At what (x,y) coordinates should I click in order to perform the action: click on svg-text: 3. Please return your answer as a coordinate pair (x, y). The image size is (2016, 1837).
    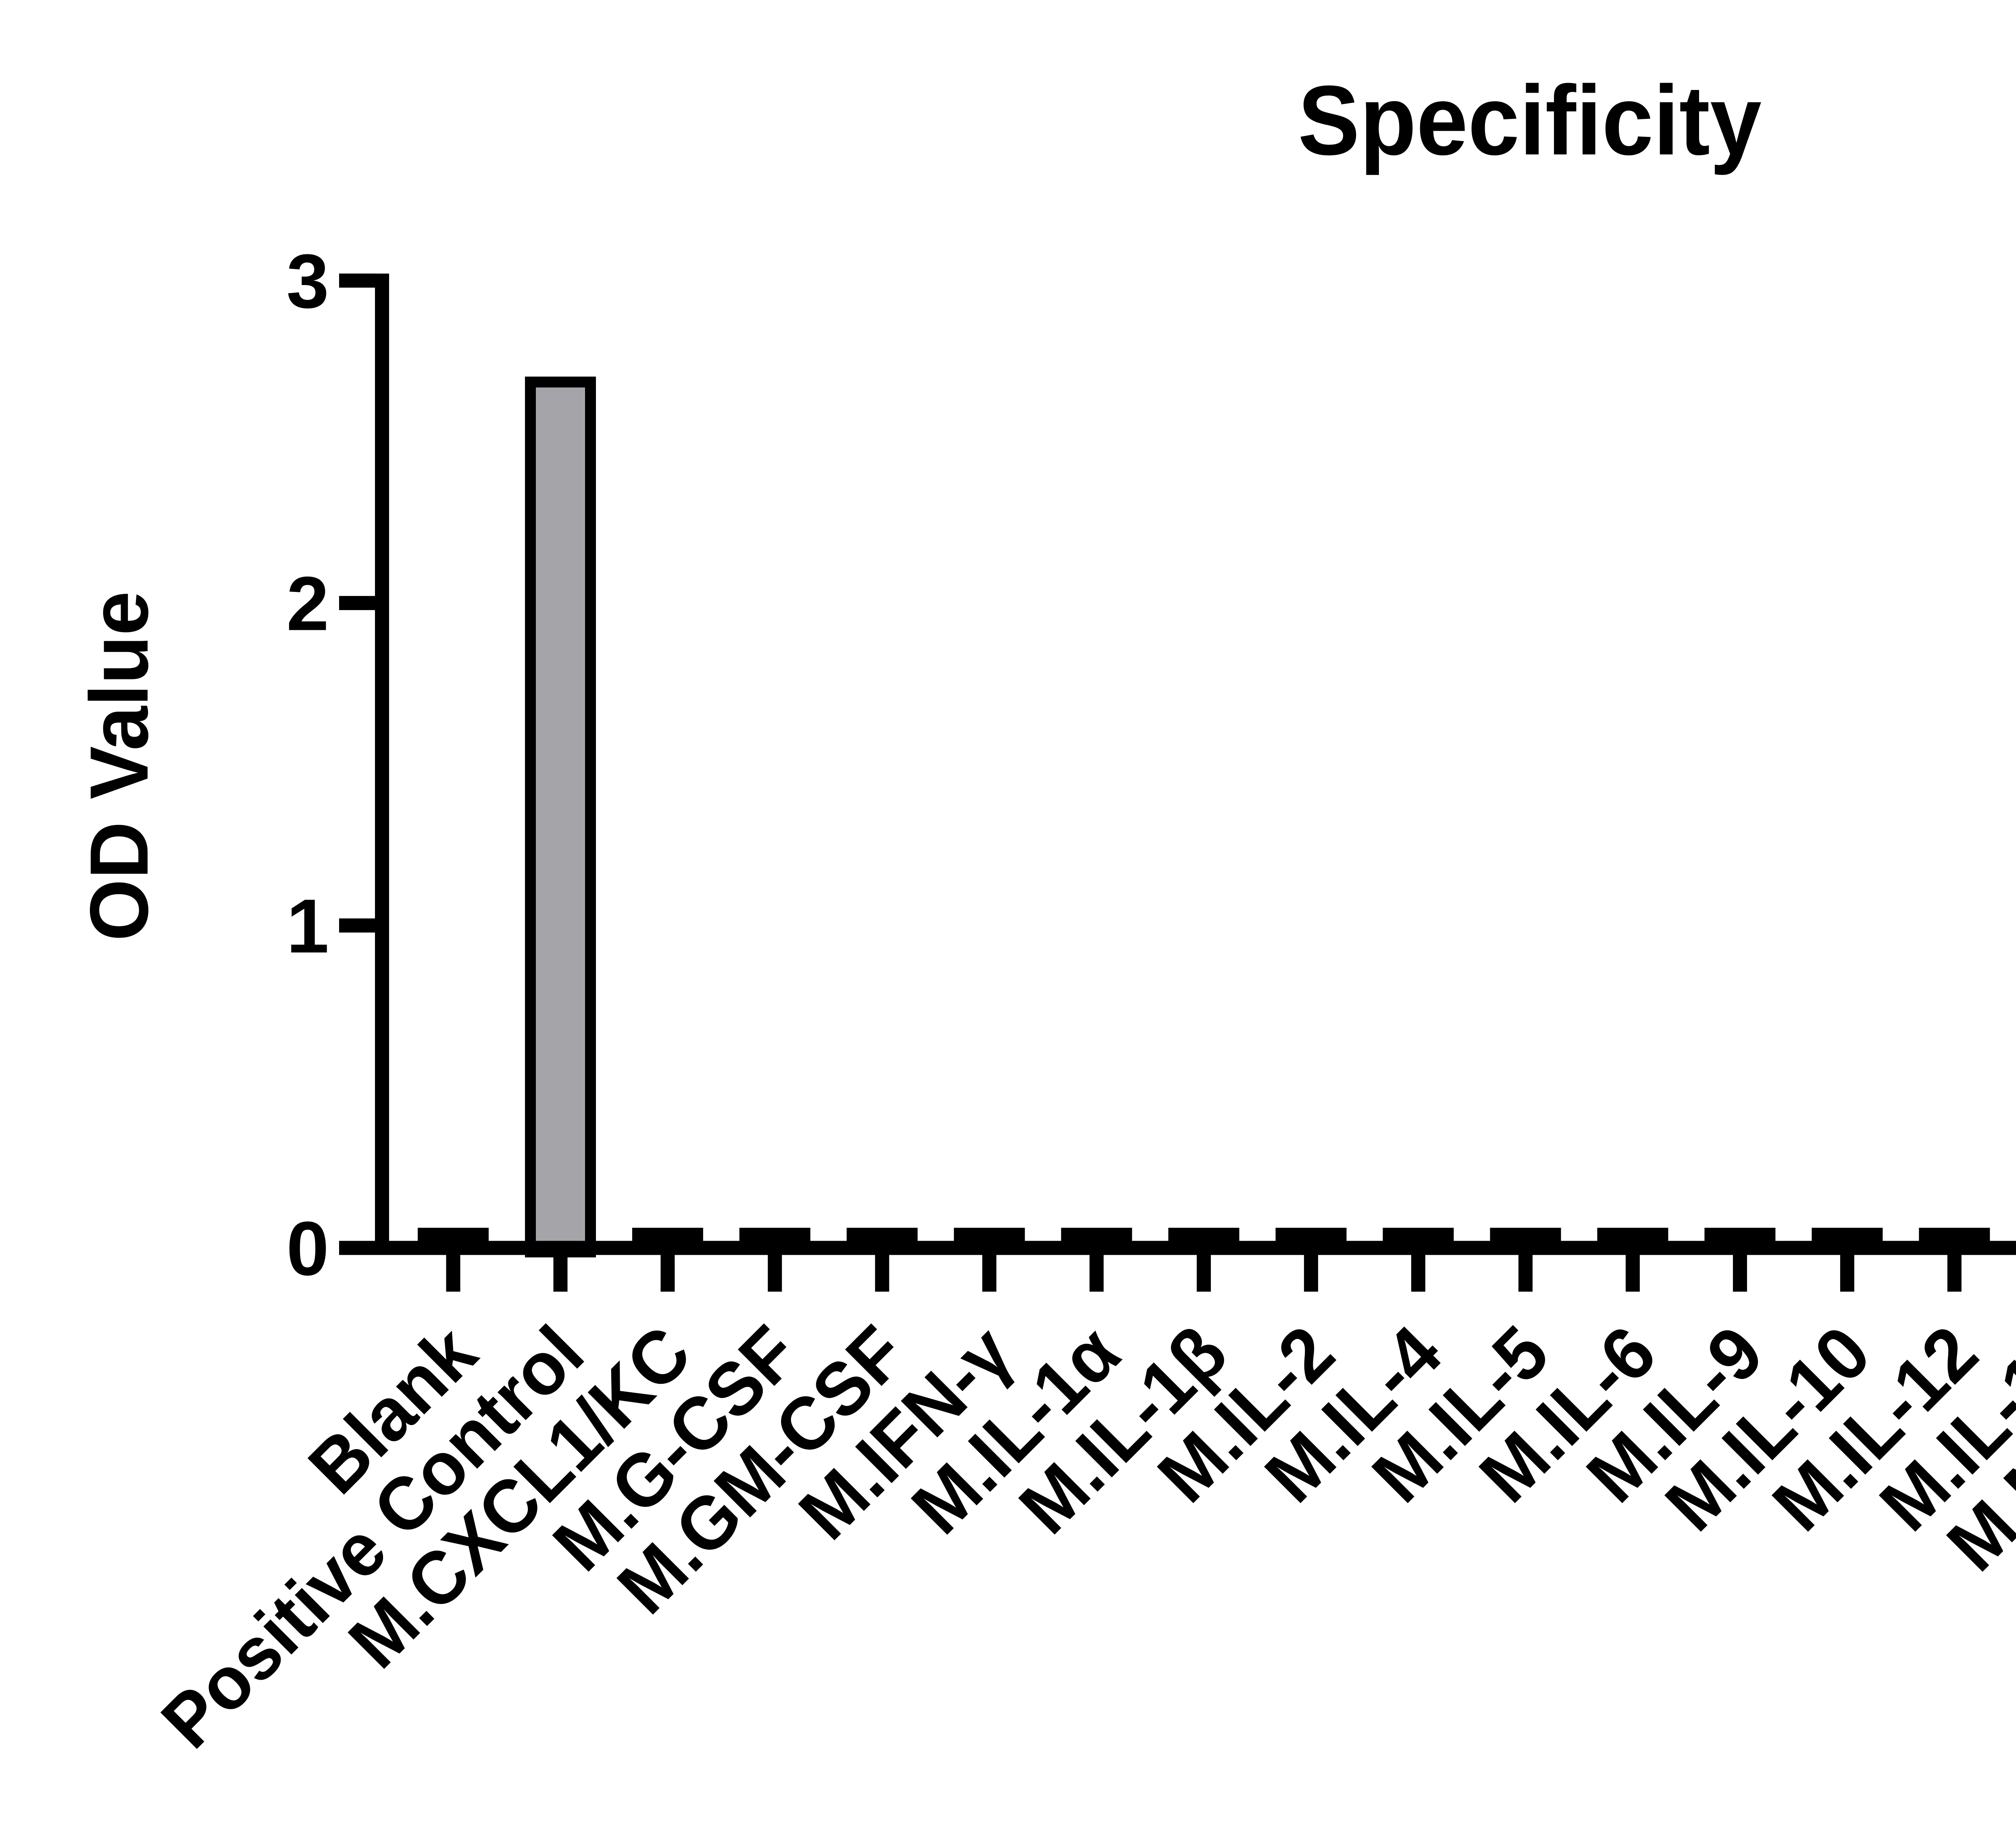
    Looking at the image, I should click on (307, 282).